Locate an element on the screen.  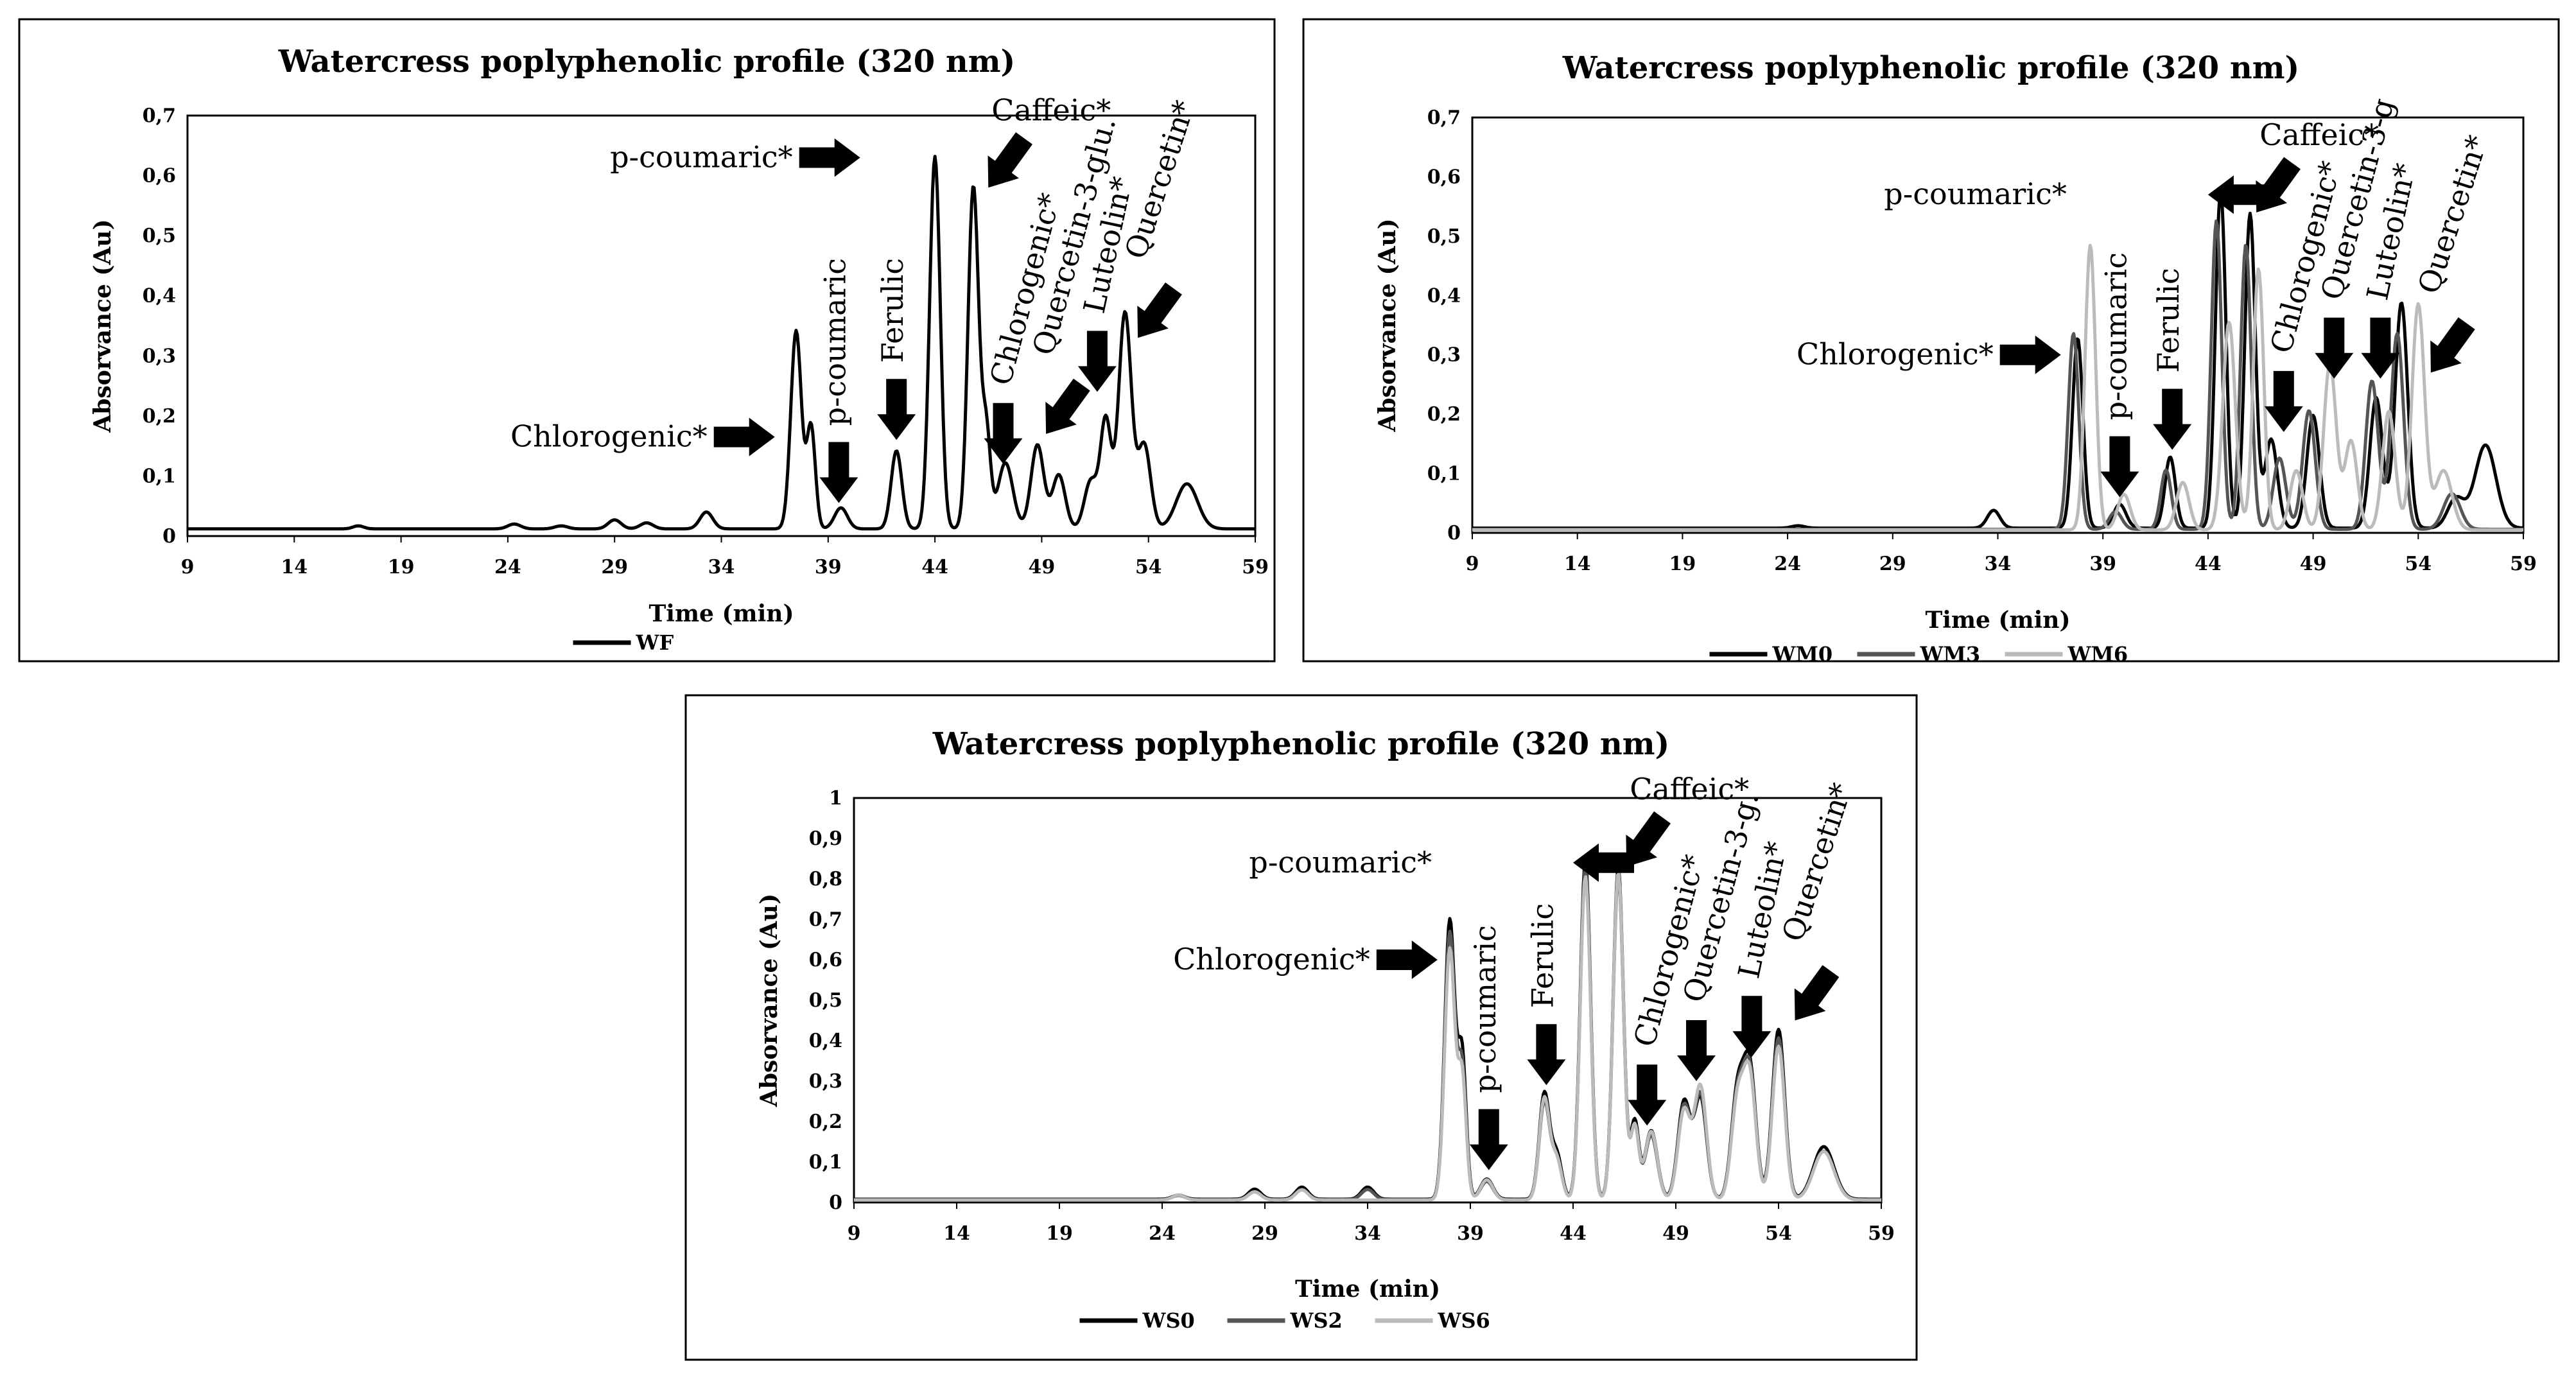
legend-label: WS0 is located at coordinates (1168, 1320).